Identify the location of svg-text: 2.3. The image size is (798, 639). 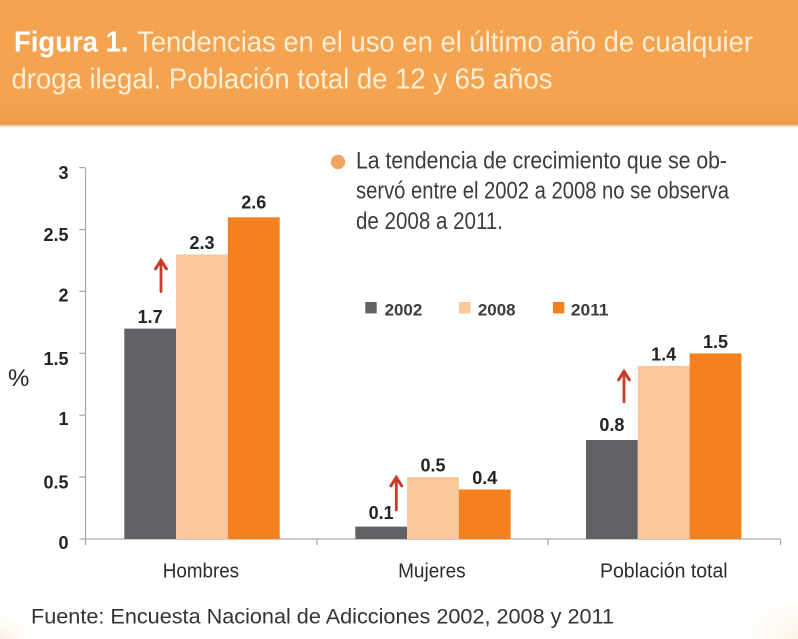
(201, 243).